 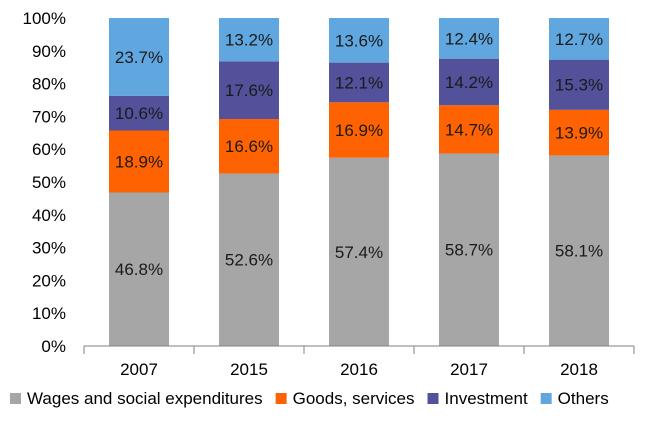 I want to click on x-axis, so click(x=359, y=349).